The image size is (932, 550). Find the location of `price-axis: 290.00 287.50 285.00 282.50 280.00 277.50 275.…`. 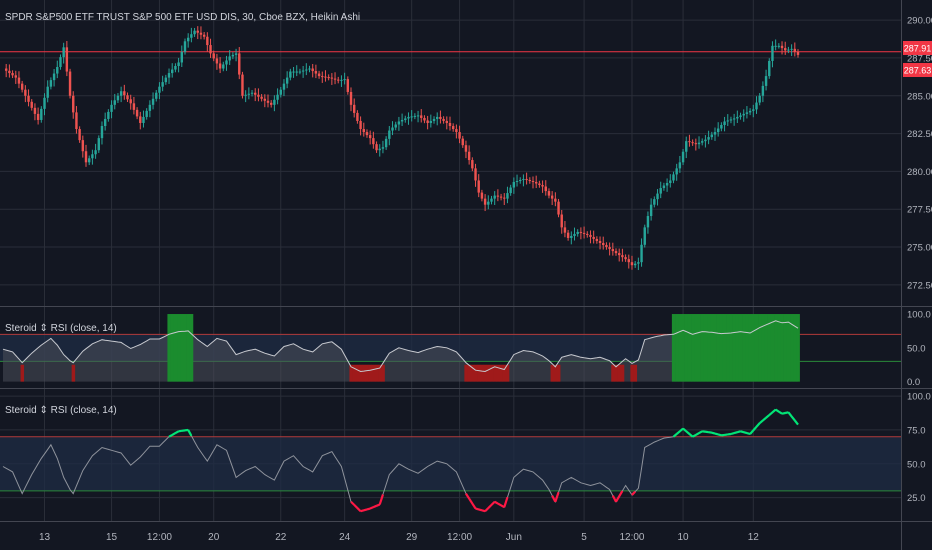

price-axis: 290.00 287.50 285.00 282.50 280.00 277.50 275.… is located at coordinates (919, 260).